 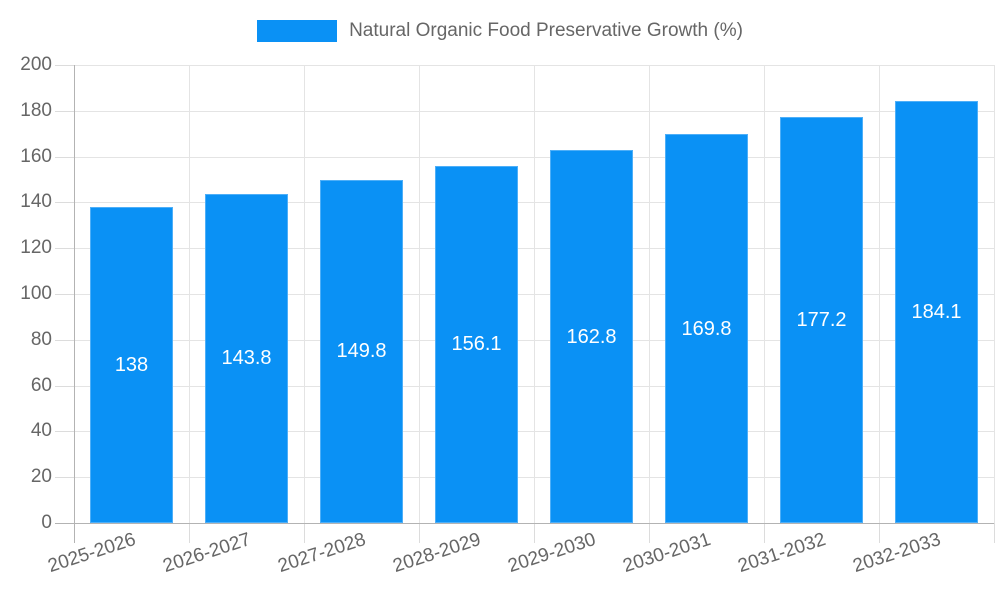 I want to click on bar-value-label: 162.8, so click(x=591, y=336).